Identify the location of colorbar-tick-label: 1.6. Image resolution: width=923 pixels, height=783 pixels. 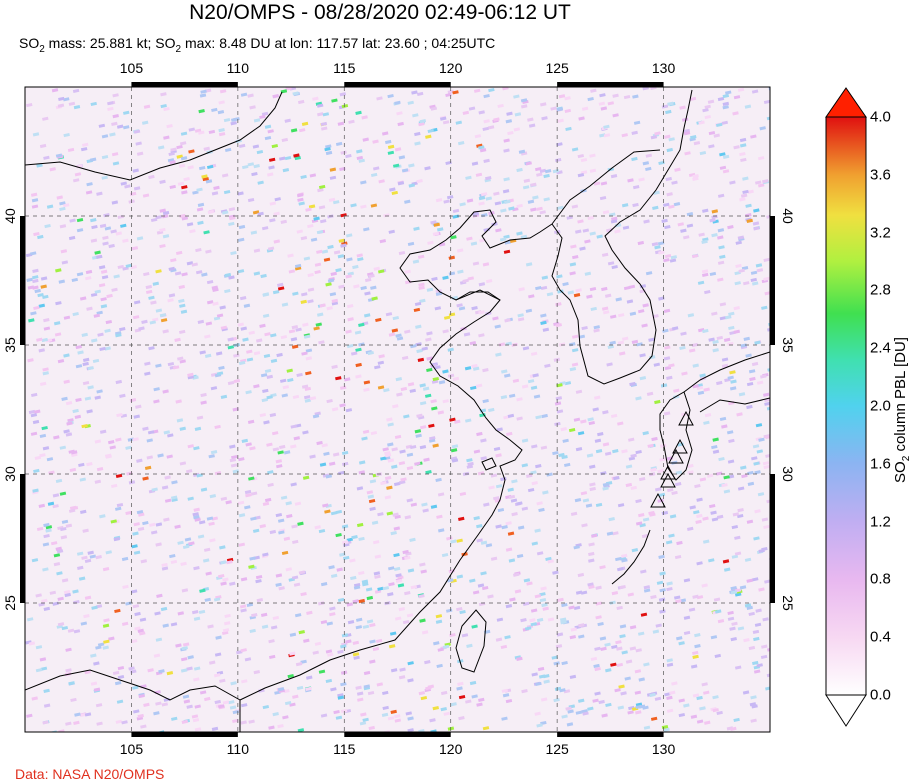
(880, 464).